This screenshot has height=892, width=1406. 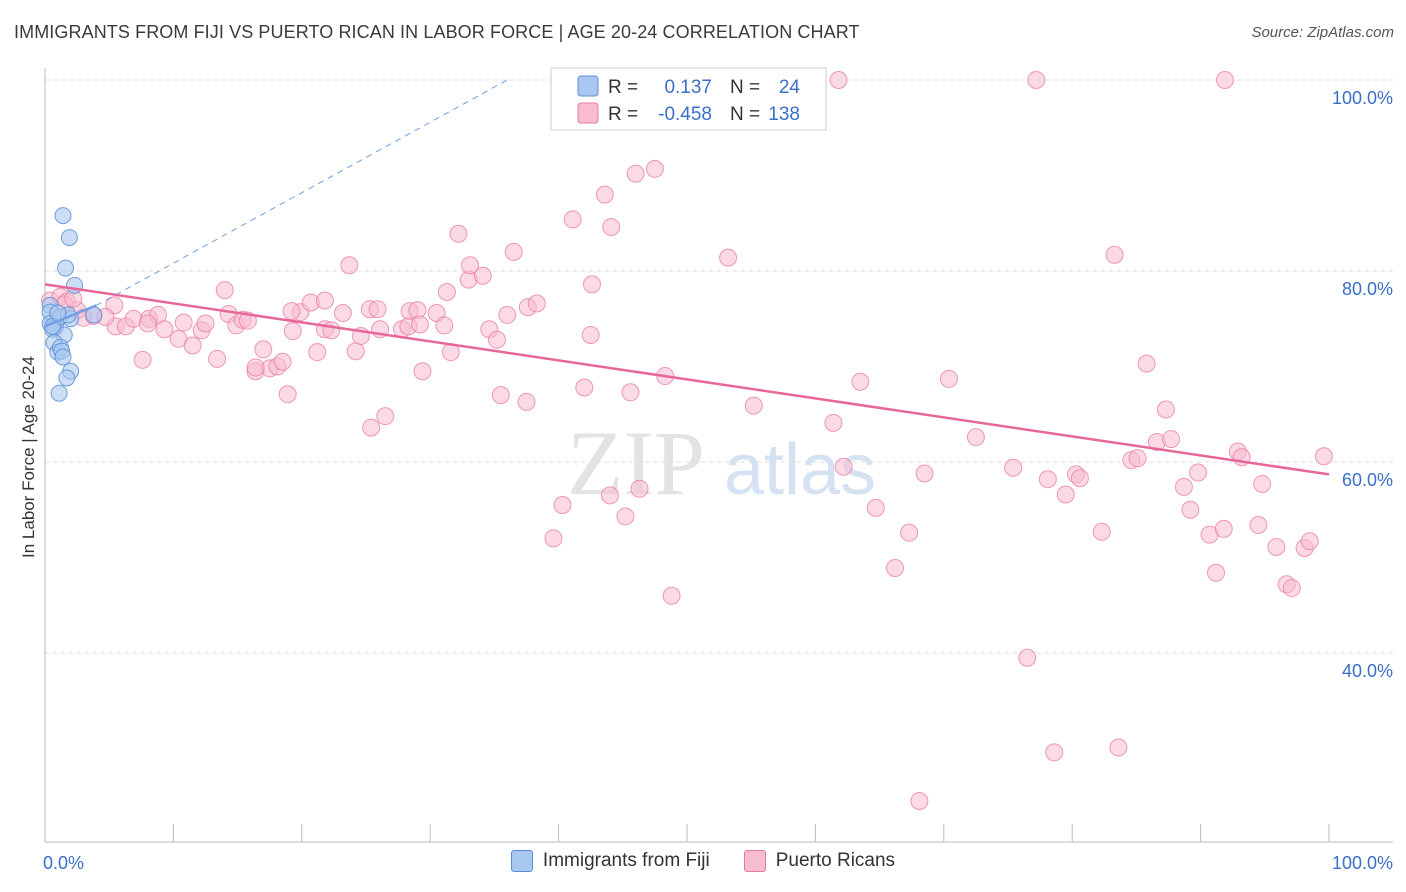 I want to click on legend-r-label-pr: R =, so click(x=623, y=114).